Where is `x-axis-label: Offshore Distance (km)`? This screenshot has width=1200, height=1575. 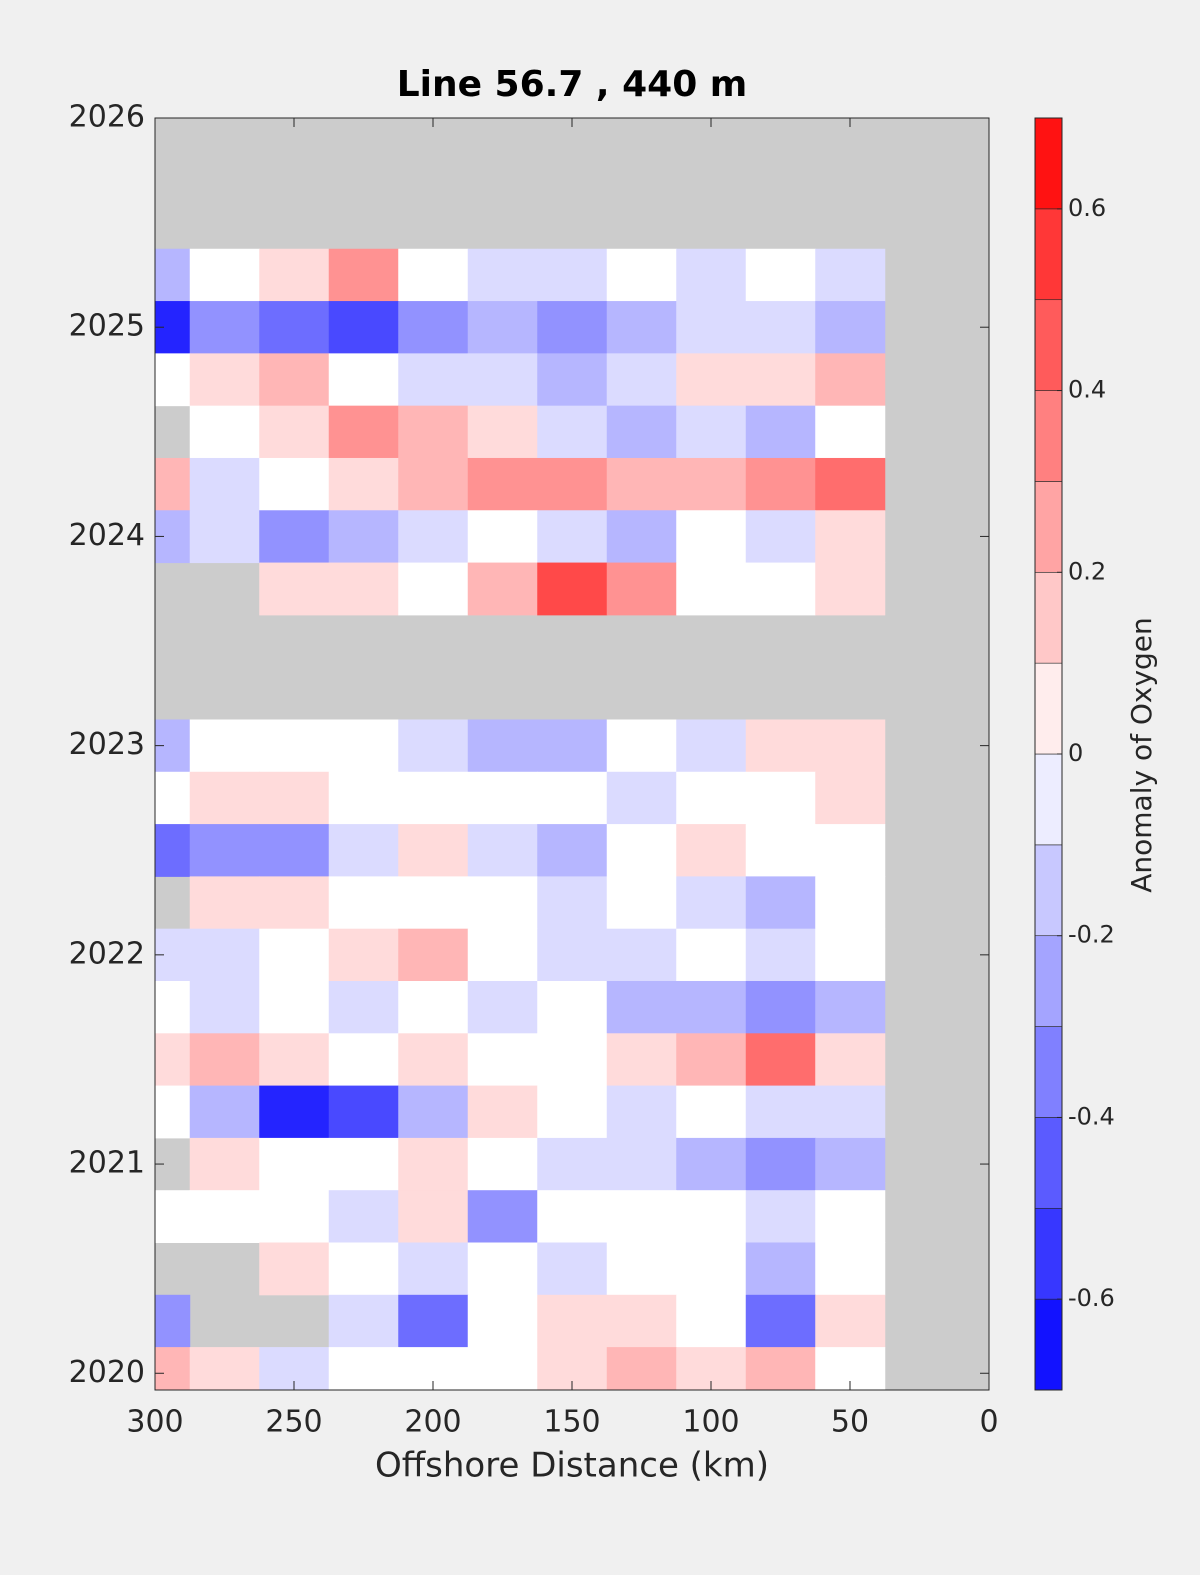
x-axis-label: Offshore Distance (km) is located at coordinates (572, 1466).